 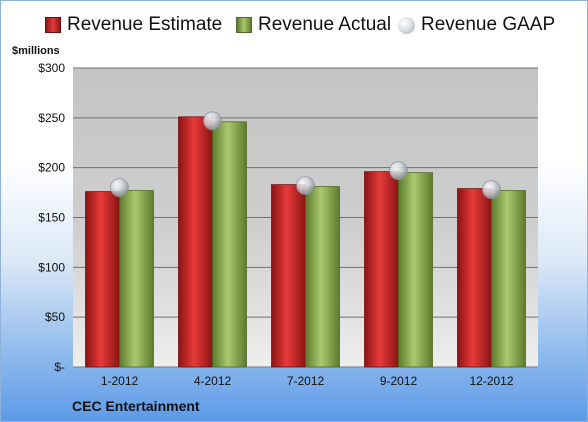 What do you see at coordinates (488, 24) in the screenshot?
I see `legend-label-gaap: Revenue GAAP` at bounding box center [488, 24].